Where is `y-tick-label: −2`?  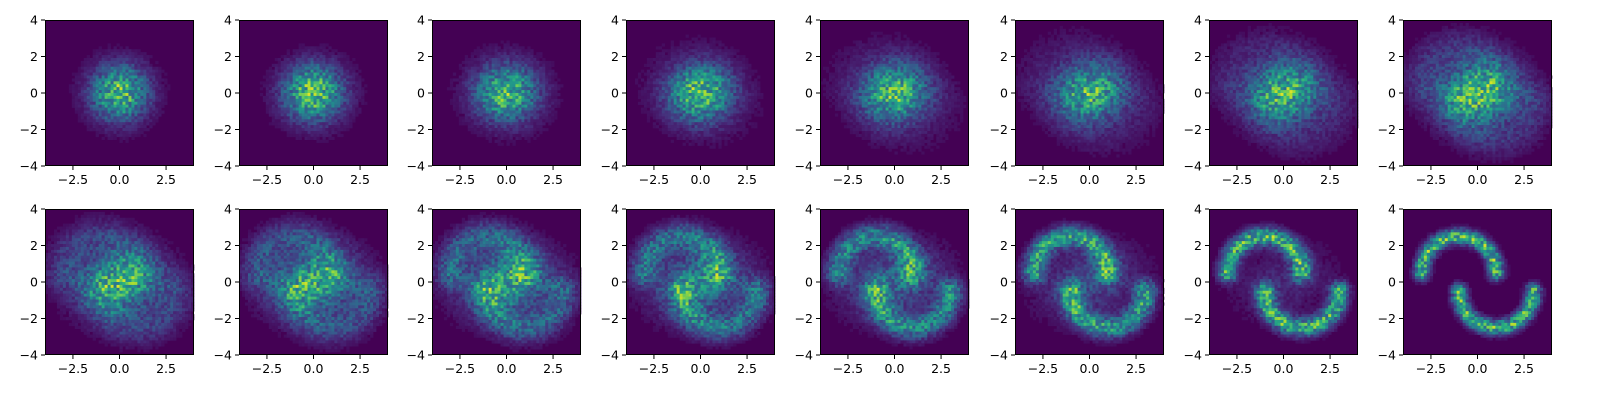
y-tick-label: −2 is located at coordinates (610, 129).